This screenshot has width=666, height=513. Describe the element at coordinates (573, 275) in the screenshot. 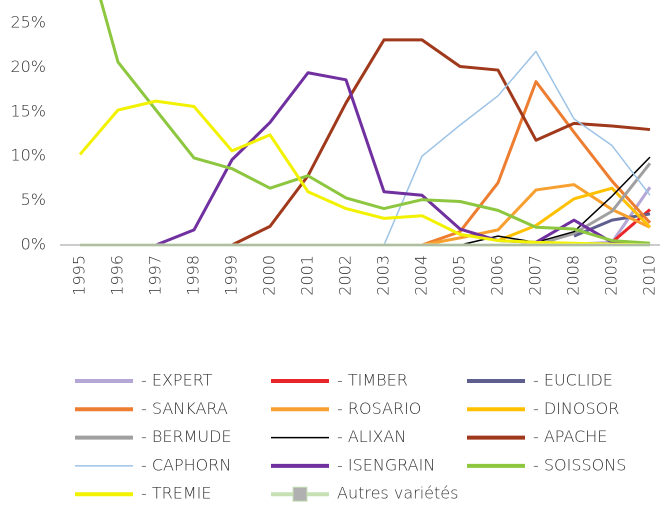

I see `x-tick-label: 2008` at that location.